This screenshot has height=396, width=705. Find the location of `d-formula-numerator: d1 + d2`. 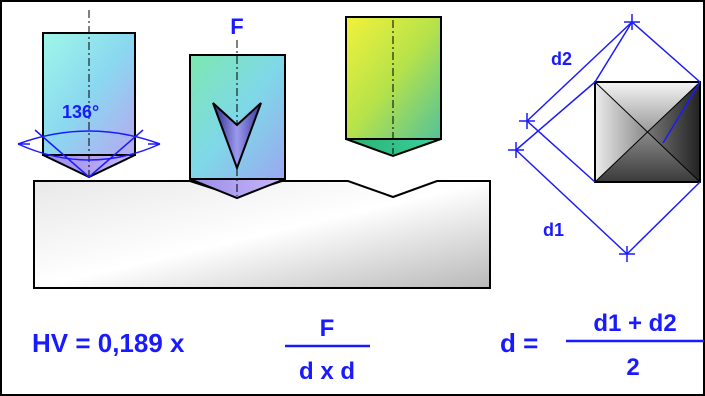

d-formula-numerator: d1 + d2 is located at coordinates (634, 323).